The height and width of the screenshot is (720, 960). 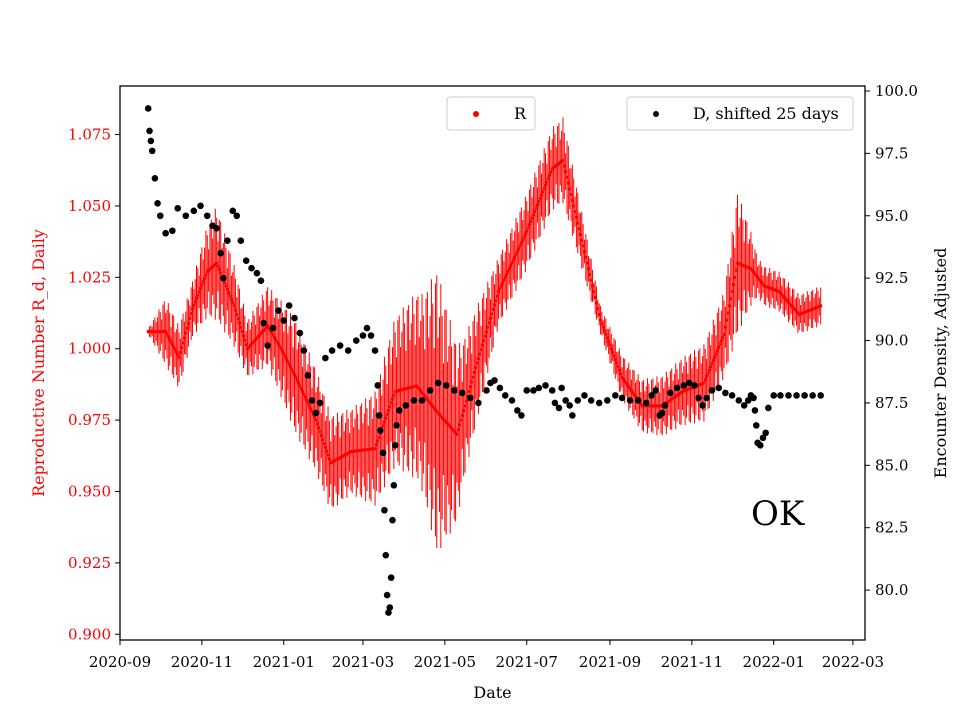 I want to click on y-left-tick-label: 1.000, so click(x=89, y=349).